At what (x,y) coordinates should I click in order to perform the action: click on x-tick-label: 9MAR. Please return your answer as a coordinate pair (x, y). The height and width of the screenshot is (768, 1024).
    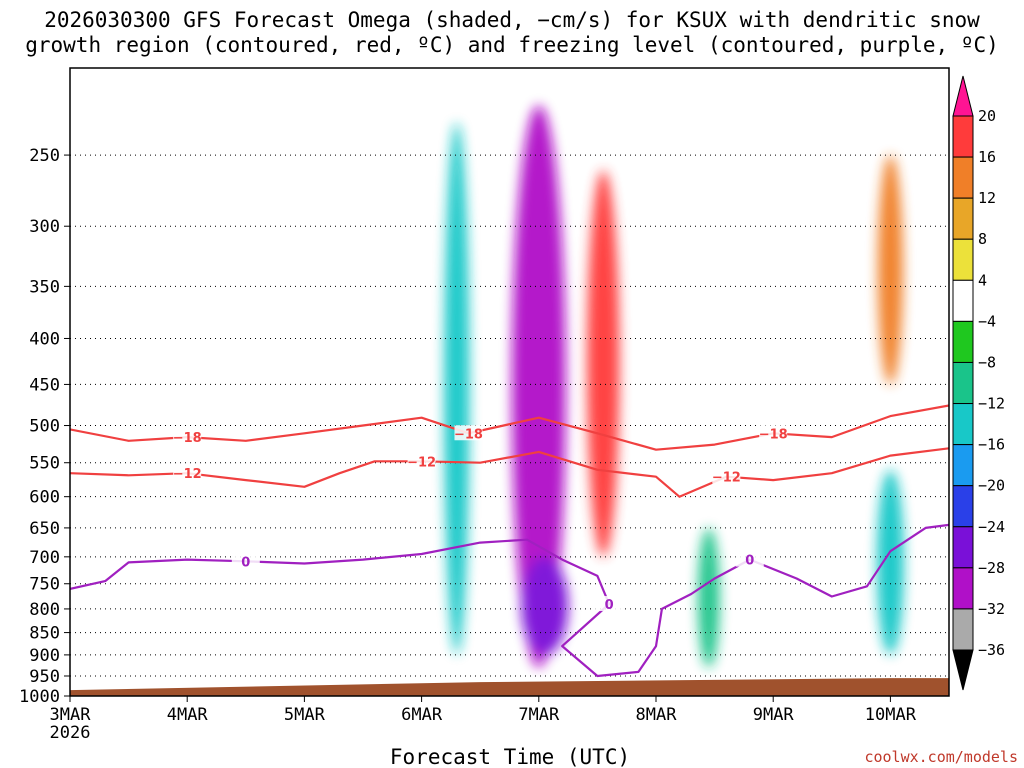
    Looking at the image, I should click on (774, 715).